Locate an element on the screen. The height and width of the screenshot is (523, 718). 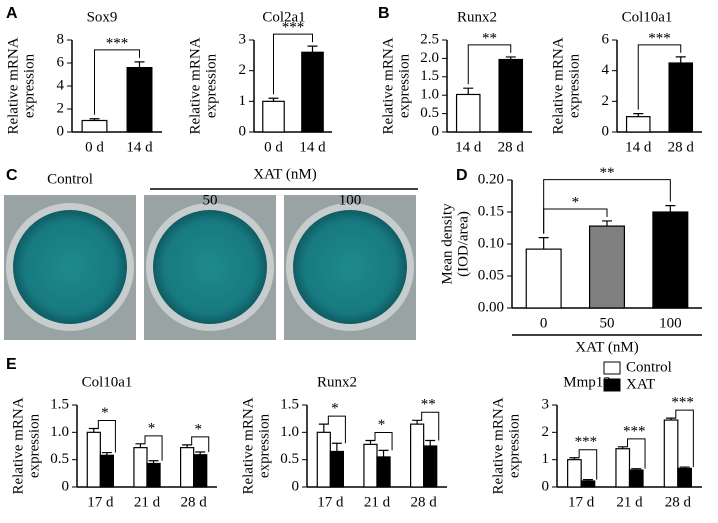
y-tick-label: 2.5 is located at coordinates (429, 39).